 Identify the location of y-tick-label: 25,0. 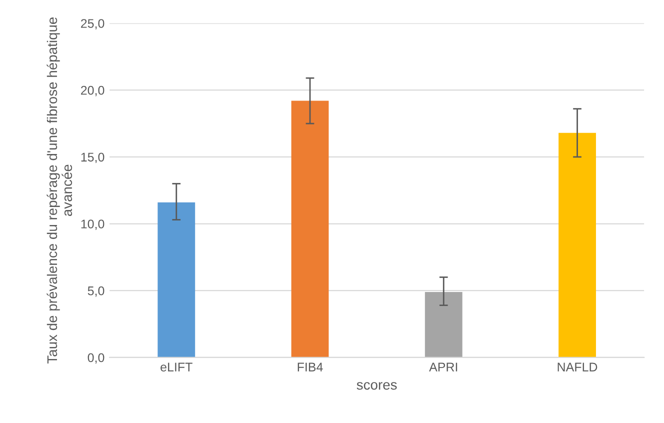
(92, 24).